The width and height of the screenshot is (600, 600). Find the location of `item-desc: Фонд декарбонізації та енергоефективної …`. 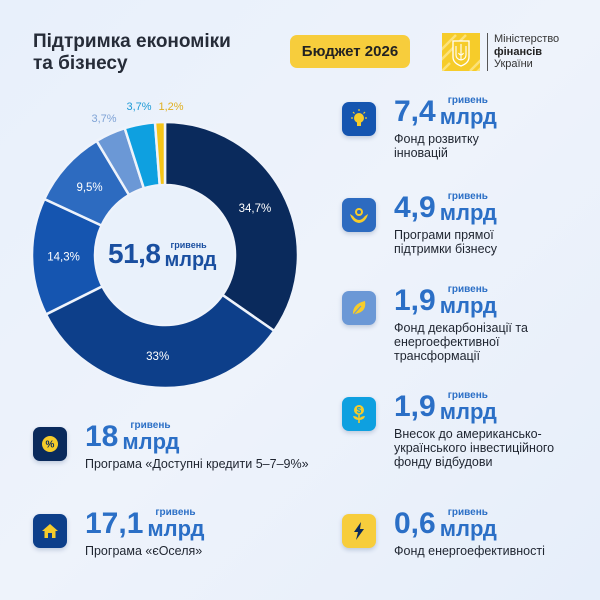

item-desc: Фонд декарбонізації та енергоефективної … is located at coordinates (461, 342).